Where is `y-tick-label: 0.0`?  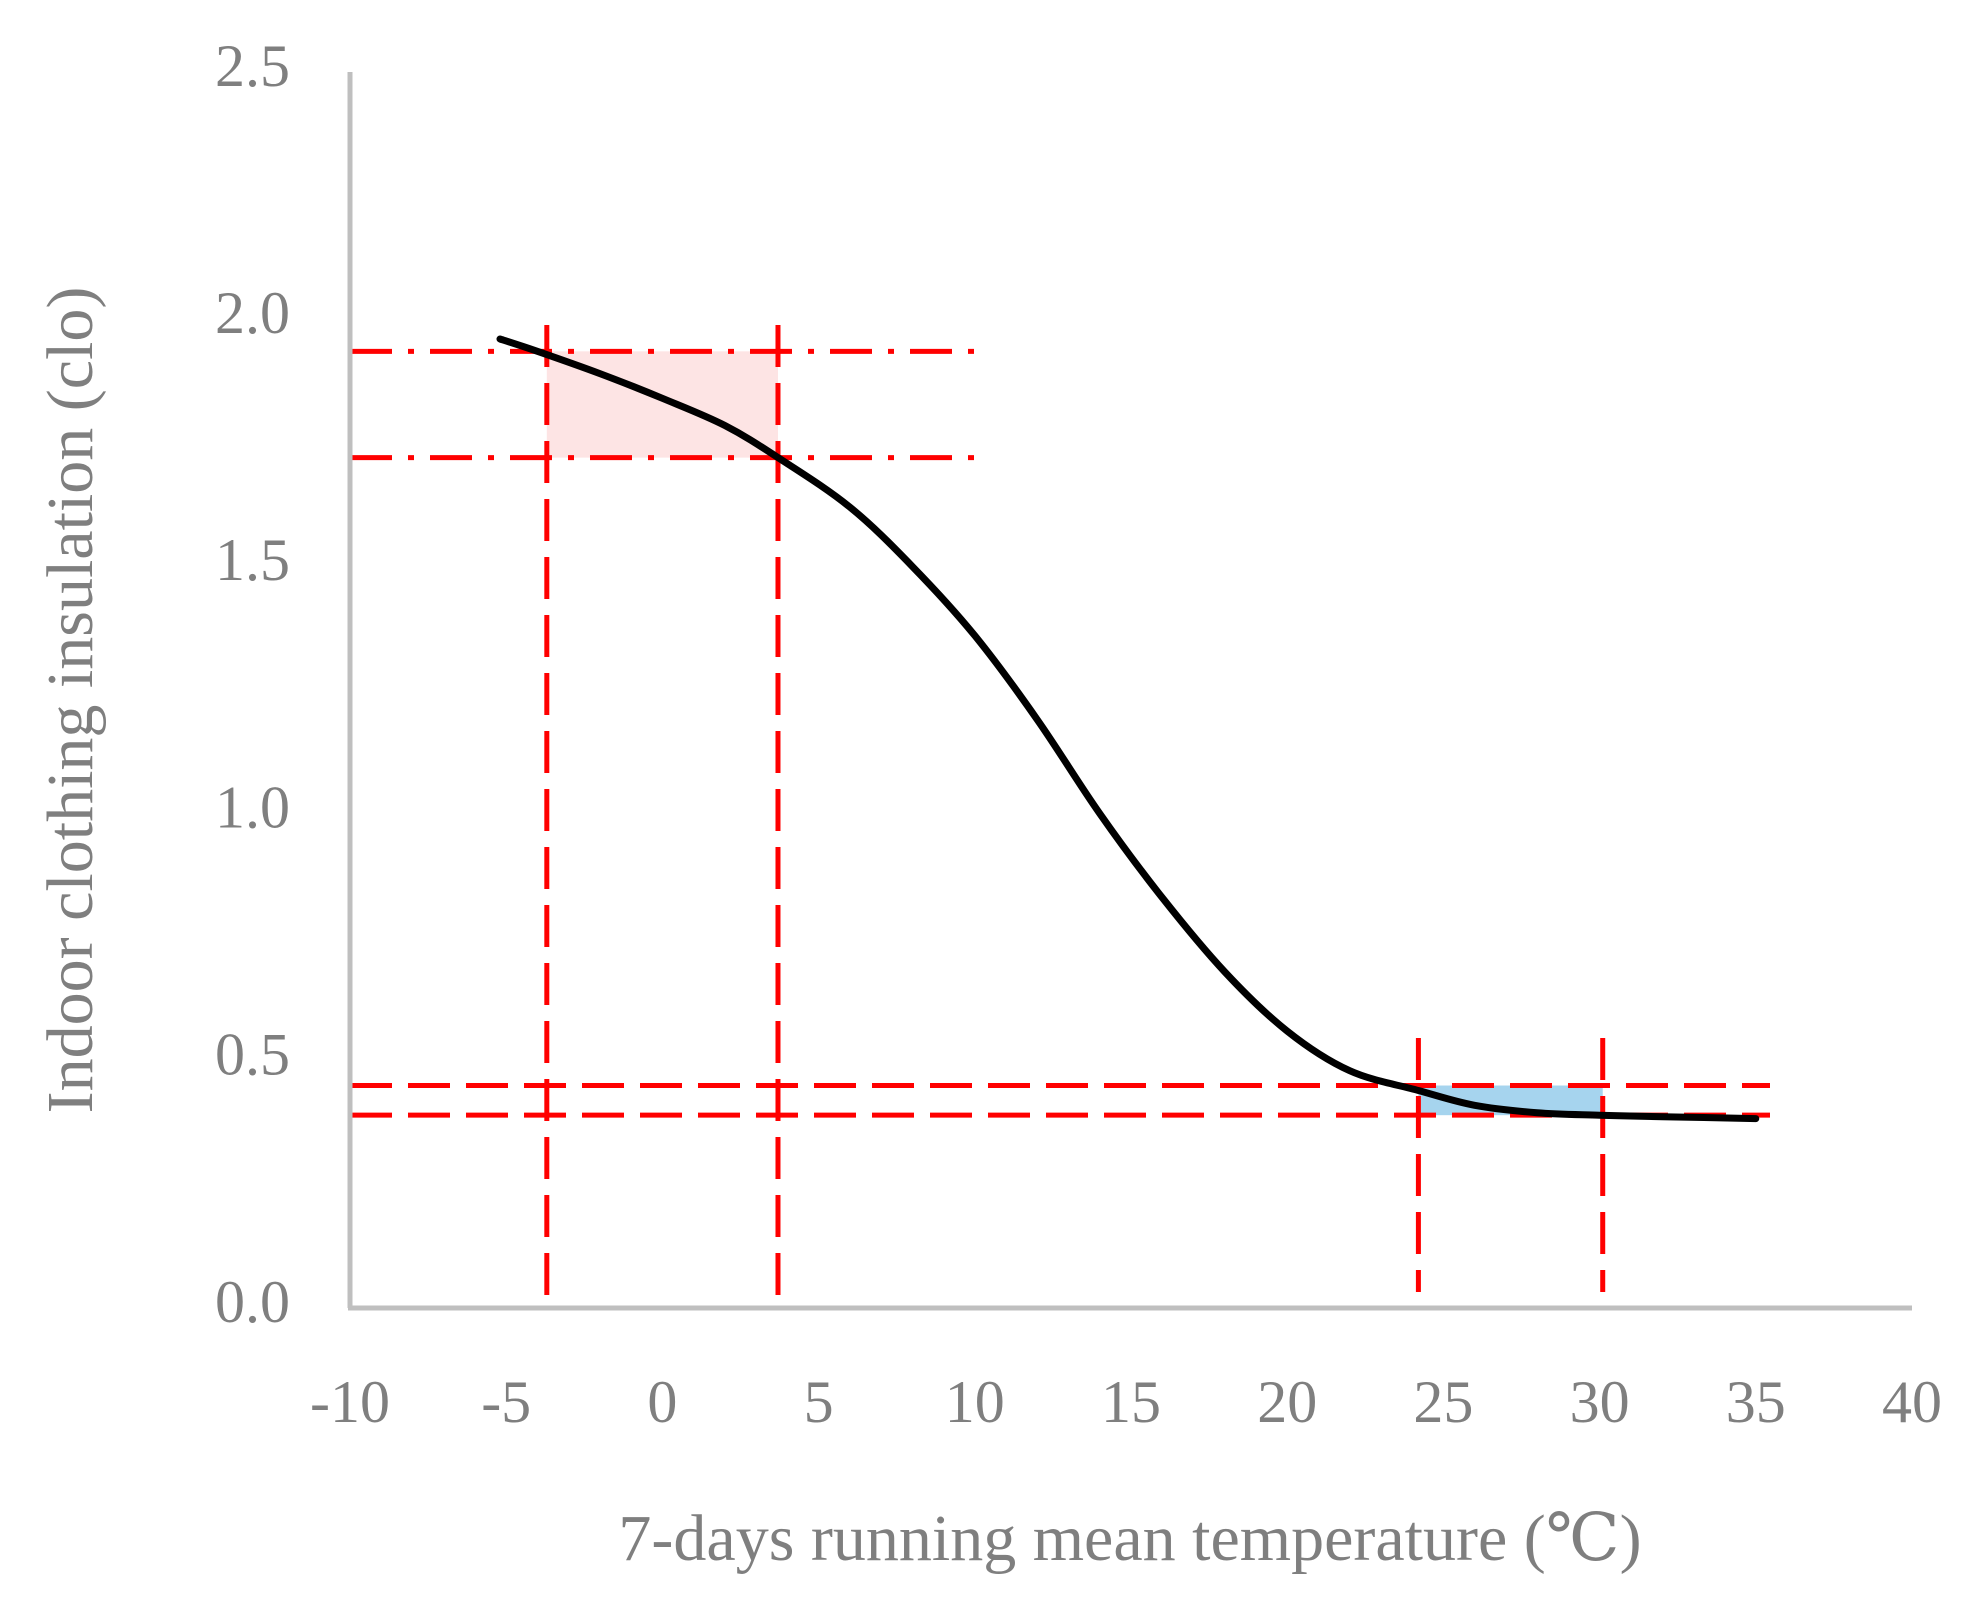
y-tick-label: 0.0 is located at coordinates (252, 1302).